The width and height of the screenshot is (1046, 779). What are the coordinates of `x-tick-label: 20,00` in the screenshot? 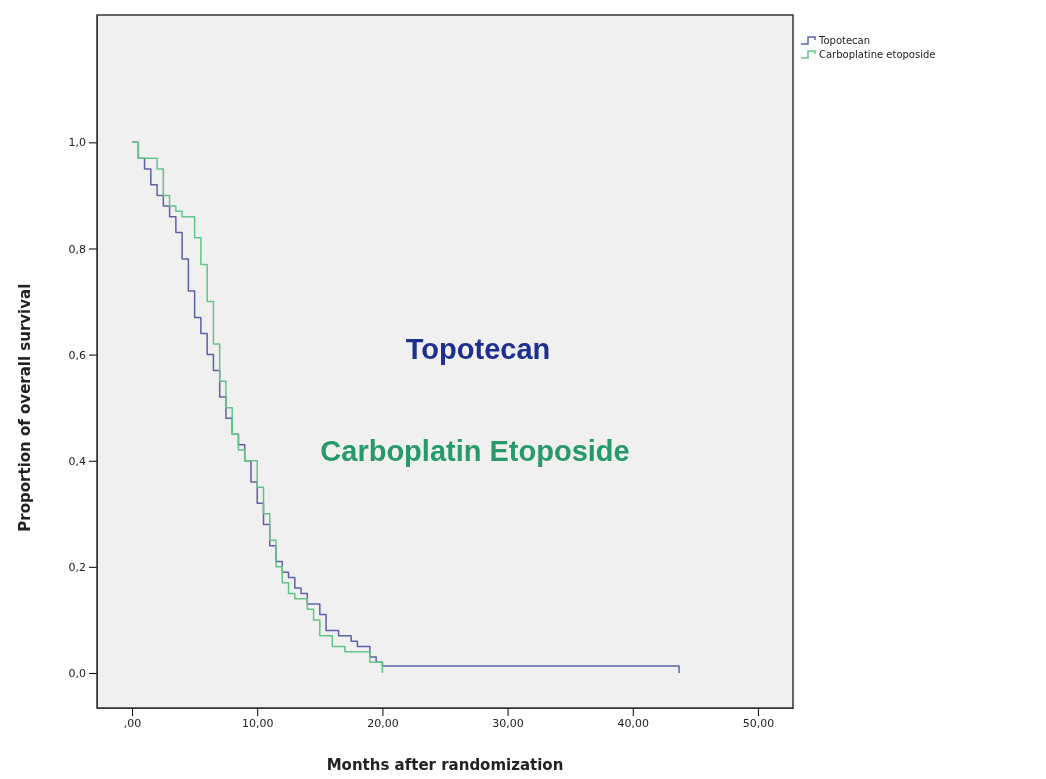 It's located at (383, 723).